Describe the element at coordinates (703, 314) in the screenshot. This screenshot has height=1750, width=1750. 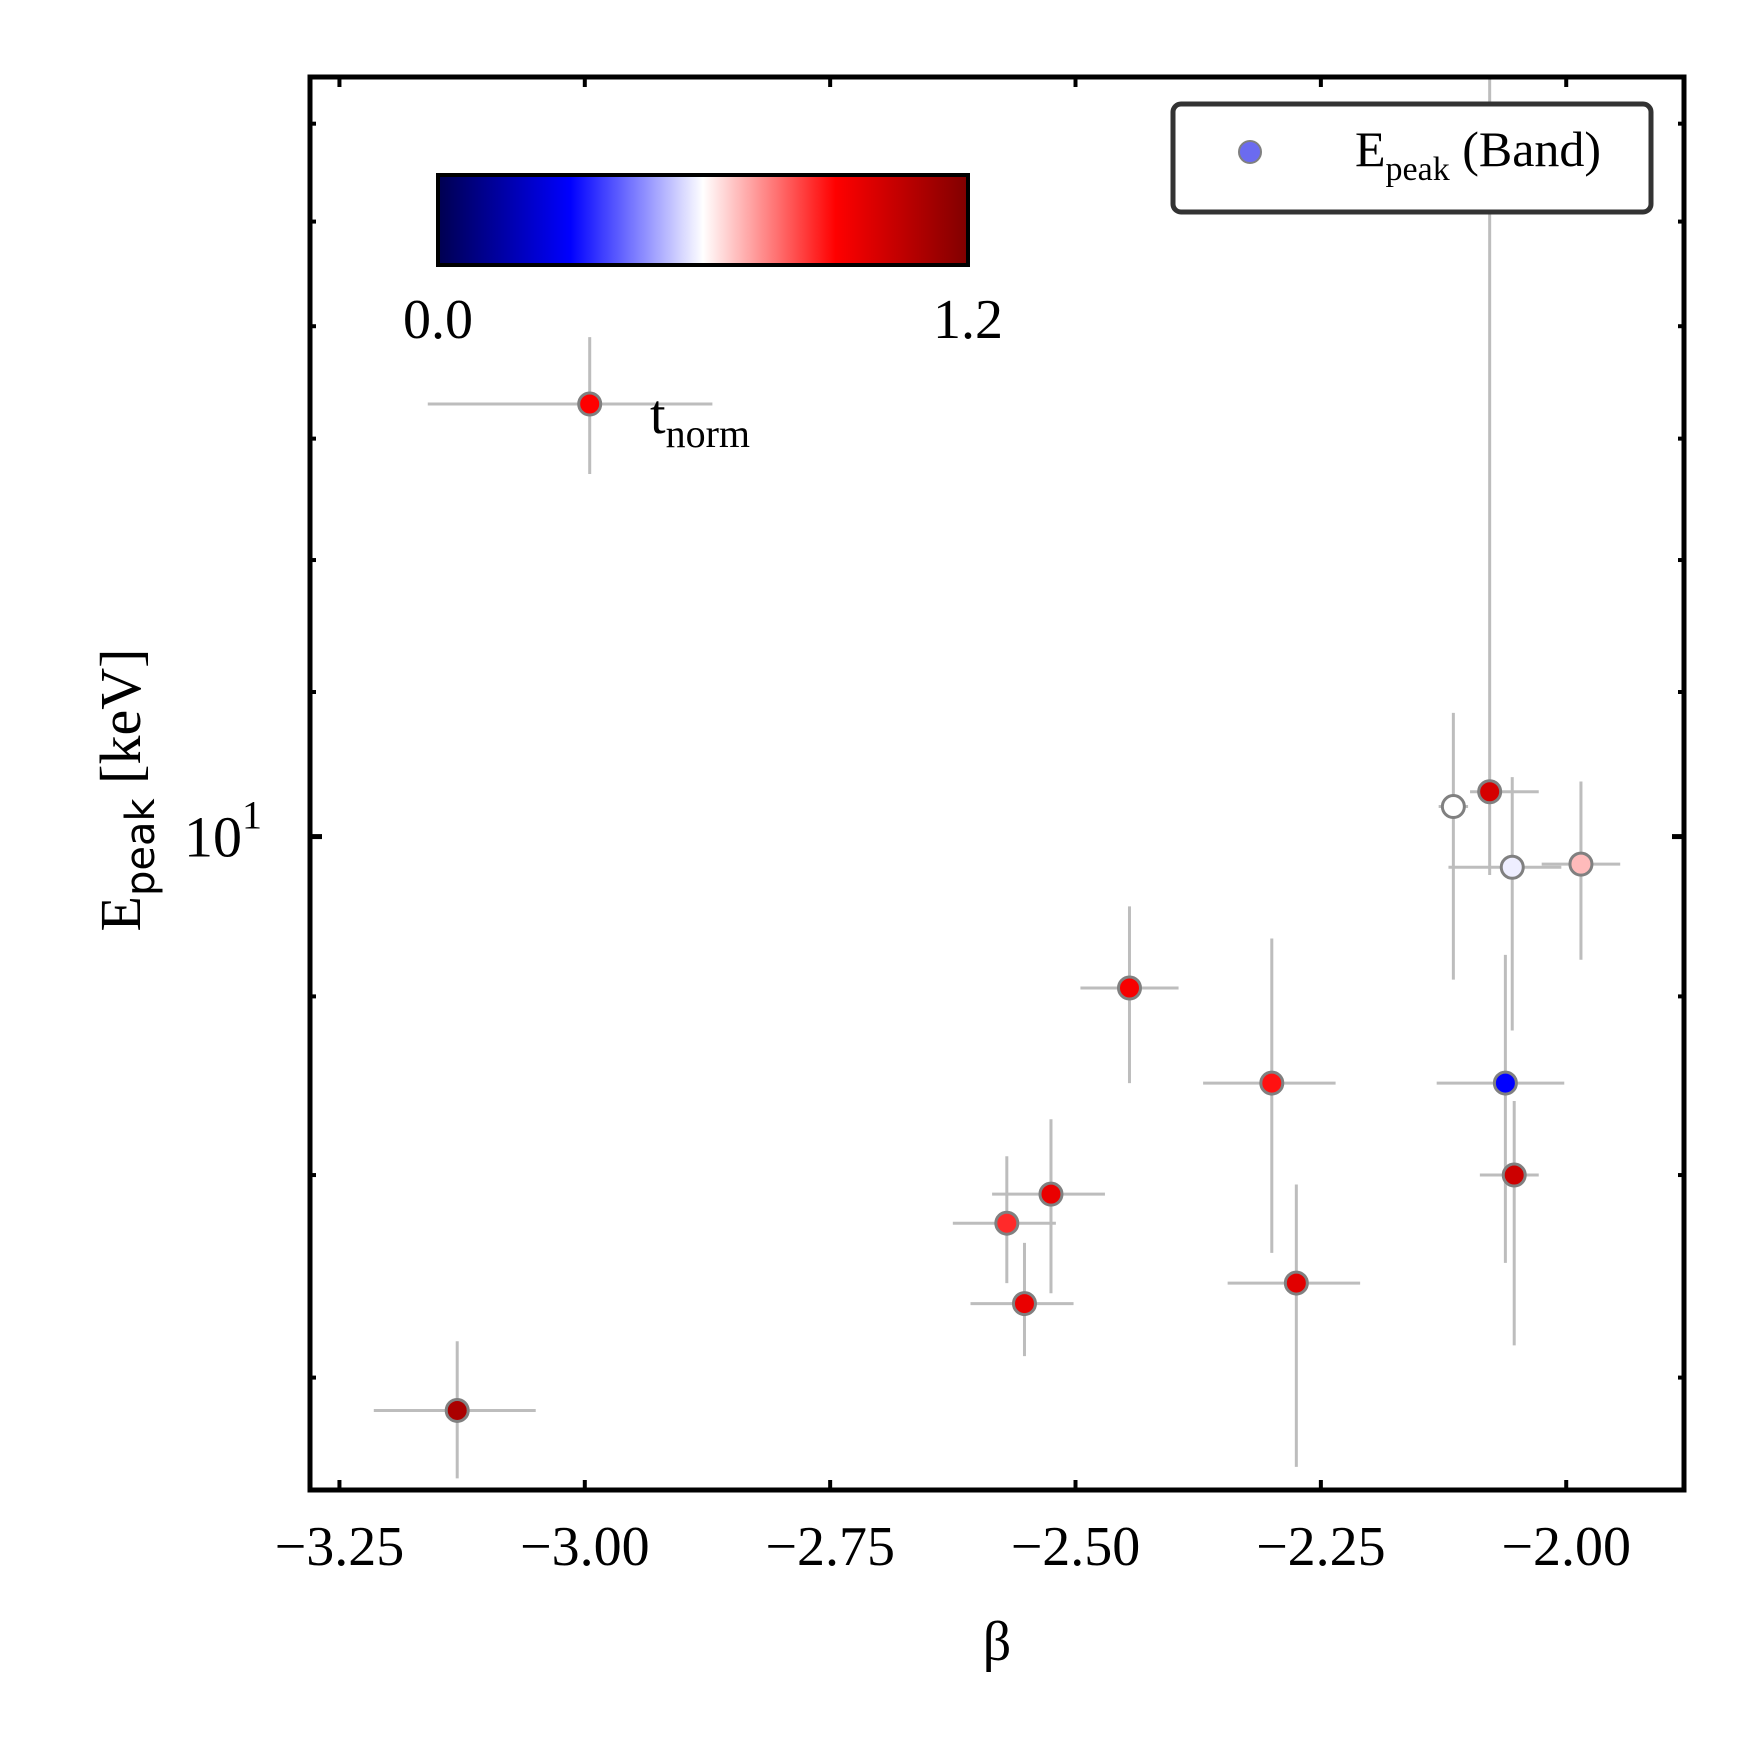
I see `colorbar: 0.0 1.2 tnorm` at that location.